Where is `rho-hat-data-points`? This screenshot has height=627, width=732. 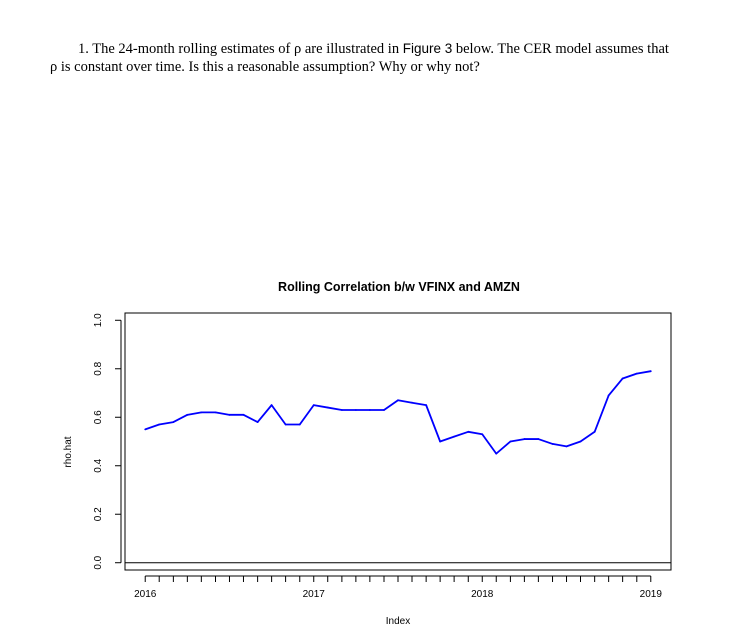
rho-hat-data-points is located at coordinates (398, 412).